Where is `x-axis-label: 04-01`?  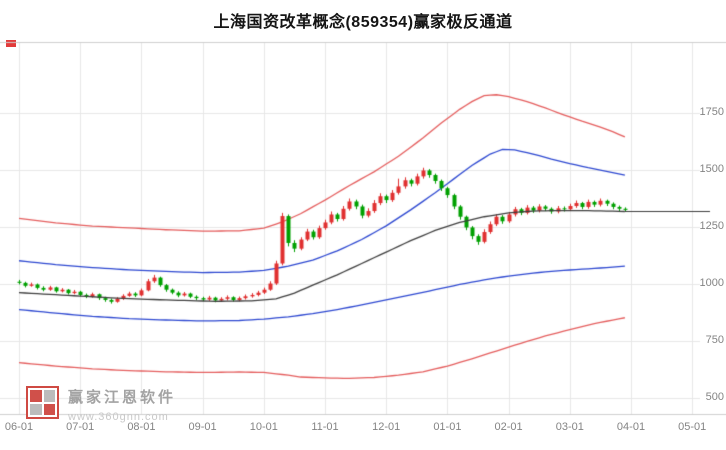 x-axis-label: 04-01 is located at coordinates (631, 427).